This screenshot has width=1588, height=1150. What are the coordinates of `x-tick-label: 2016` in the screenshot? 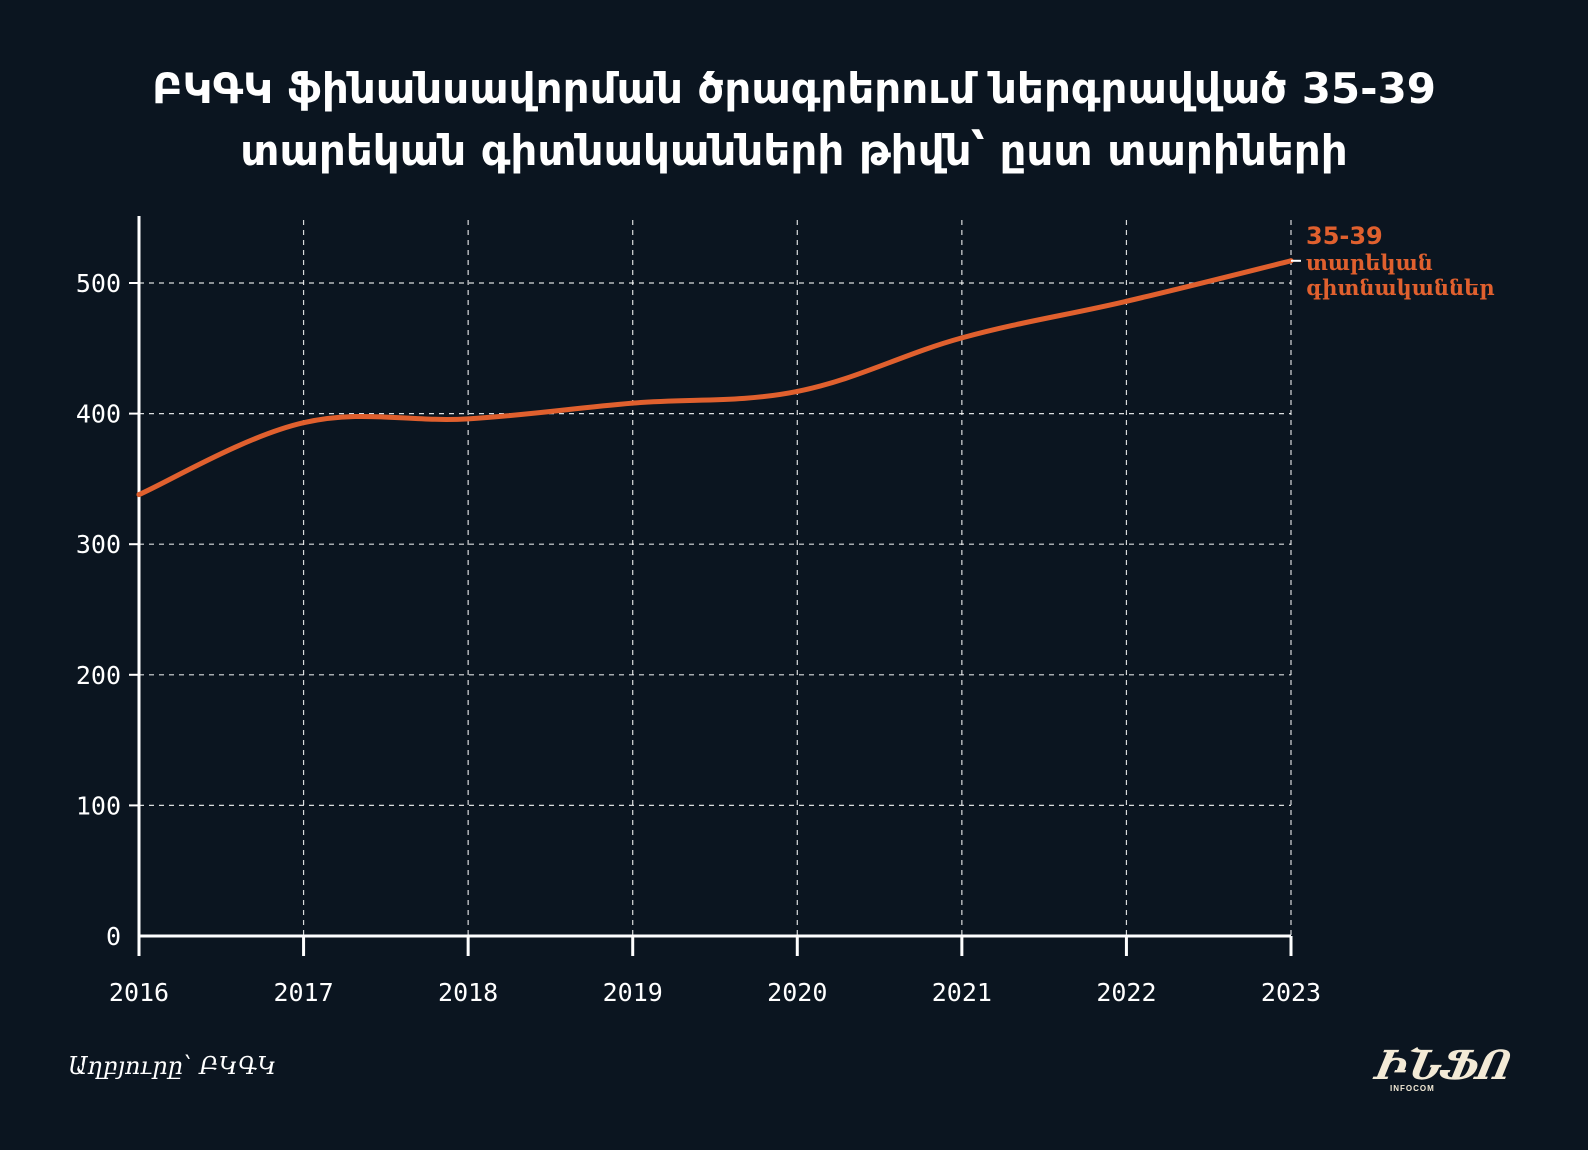 It's located at (139, 992).